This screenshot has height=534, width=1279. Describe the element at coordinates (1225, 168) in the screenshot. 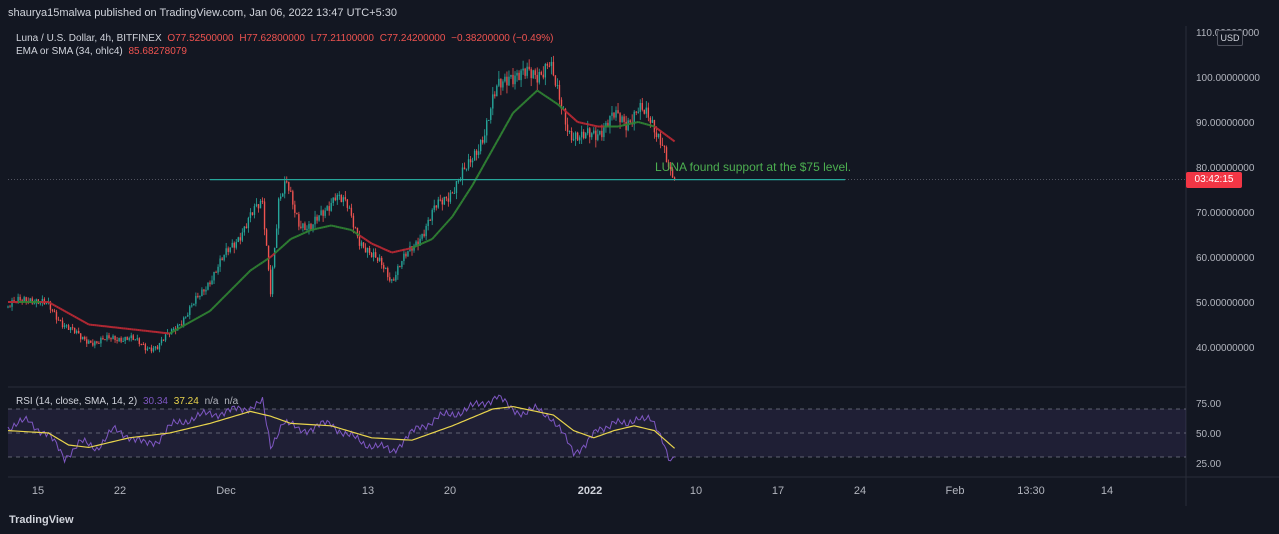

I see `price-tick-label: 80.00000000` at that location.